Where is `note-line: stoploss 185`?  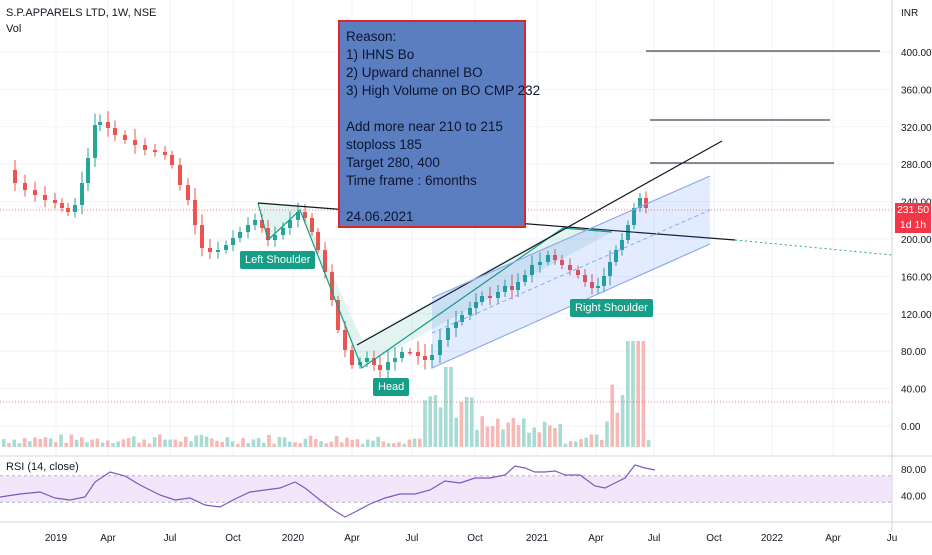
note-line: stoploss 185 is located at coordinates (384, 144).